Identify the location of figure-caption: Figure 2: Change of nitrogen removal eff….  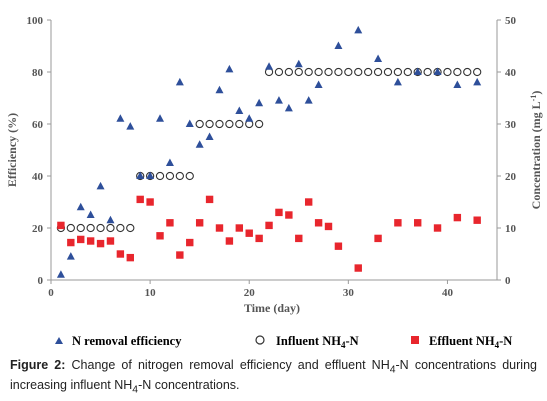
(273, 377).